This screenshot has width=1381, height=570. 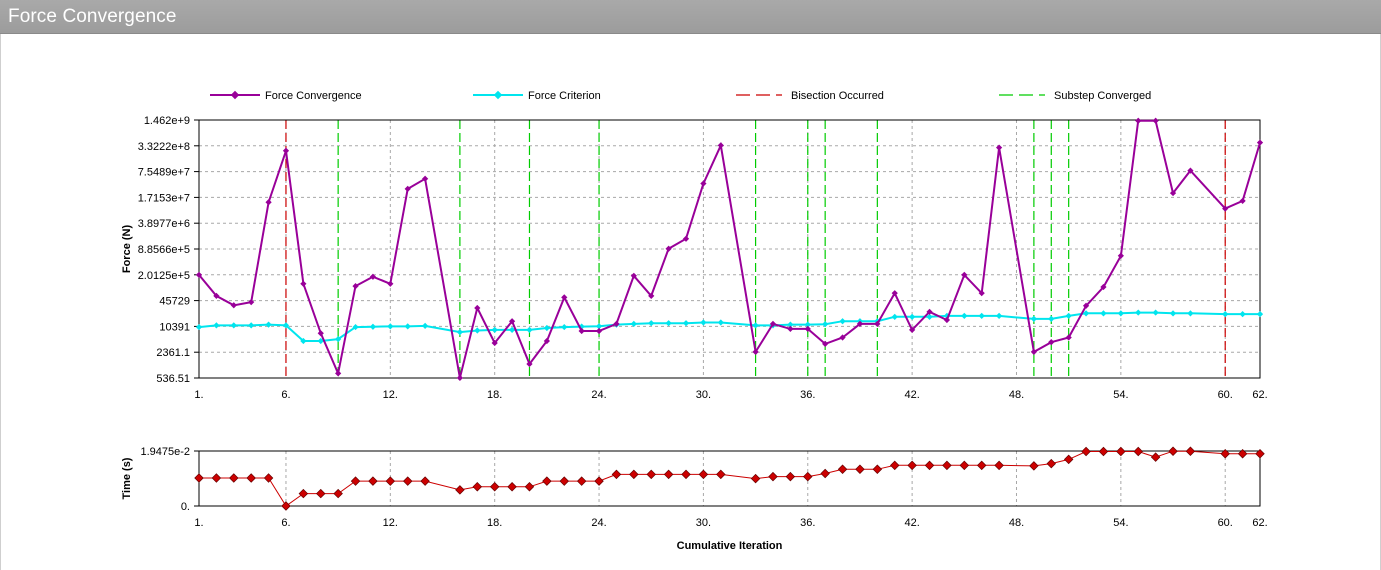 What do you see at coordinates (837, 96) in the screenshot?
I see `legend-label: Bisection Occurred` at bounding box center [837, 96].